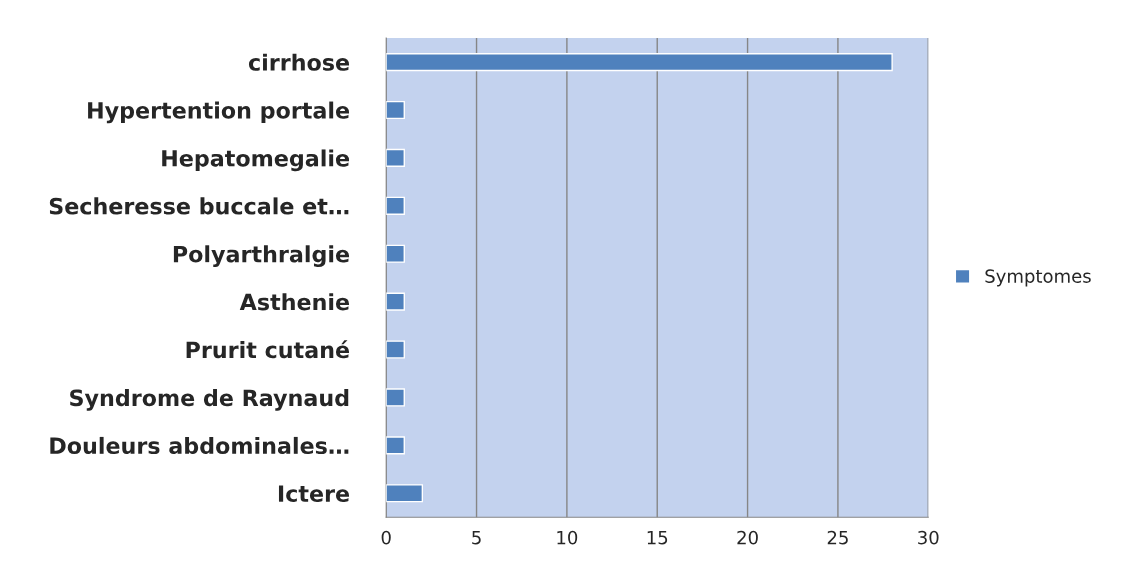  Describe the element at coordinates (209, 400) in the screenshot. I see `y-tick-label: Syndrome de Raynaud` at that location.